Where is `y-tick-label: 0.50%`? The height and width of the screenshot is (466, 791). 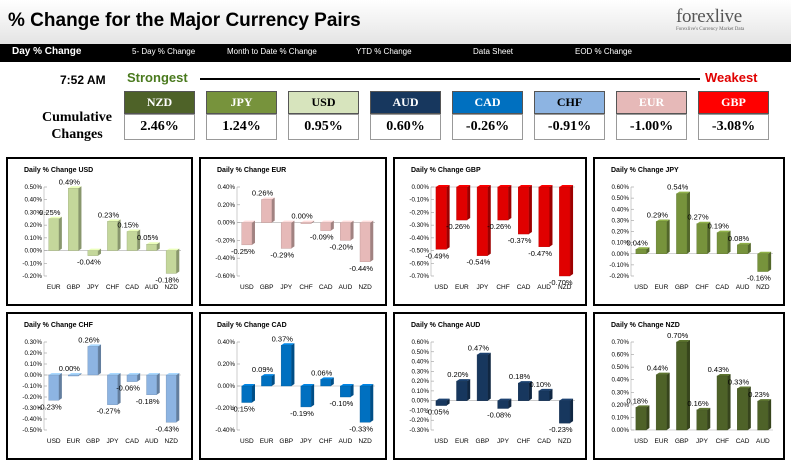
y-tick-label: 0.50% is located at coordinates (620, 367).